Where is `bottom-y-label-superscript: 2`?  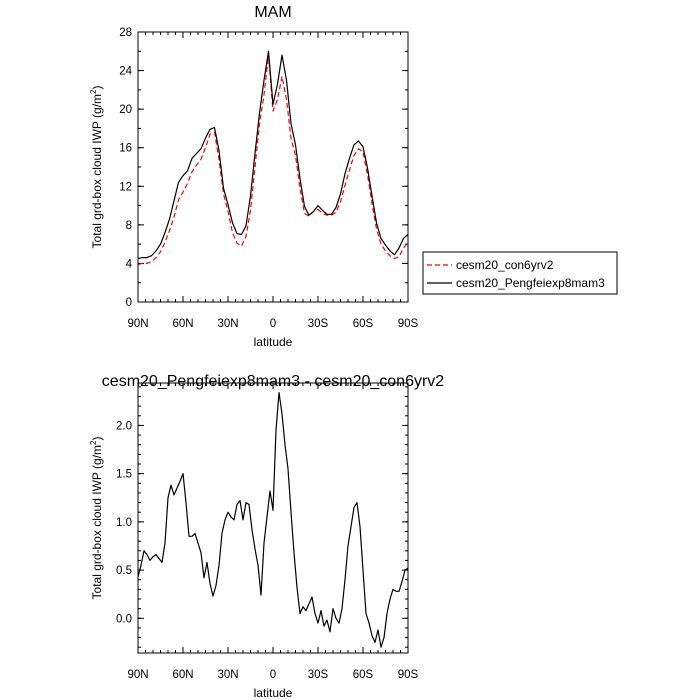 bottom-y-label-superscript: 2 is located at coordinates (93, 442).